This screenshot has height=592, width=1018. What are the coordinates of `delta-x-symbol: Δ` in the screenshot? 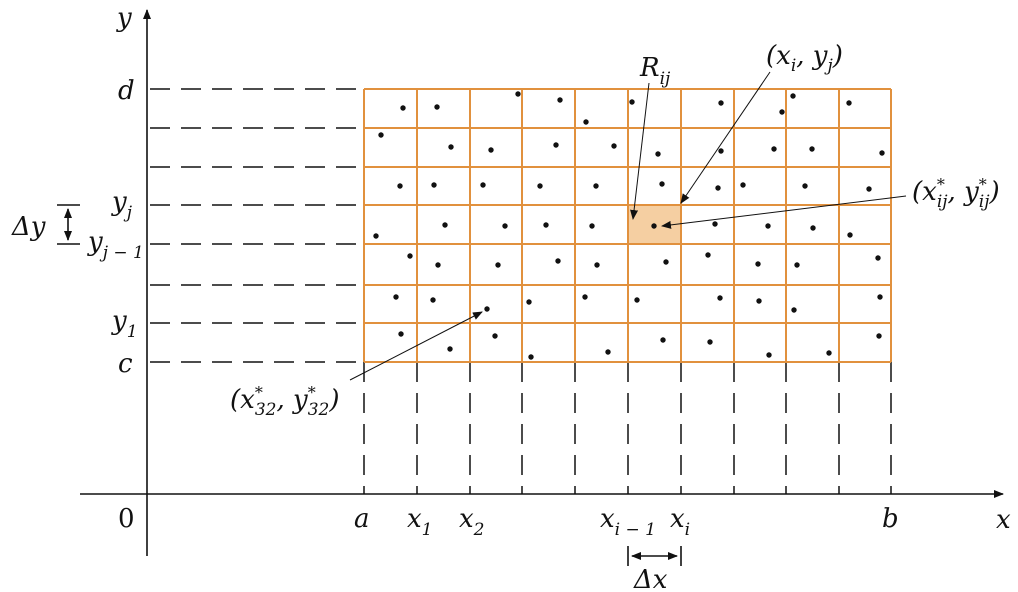 It's located at (643, 578).